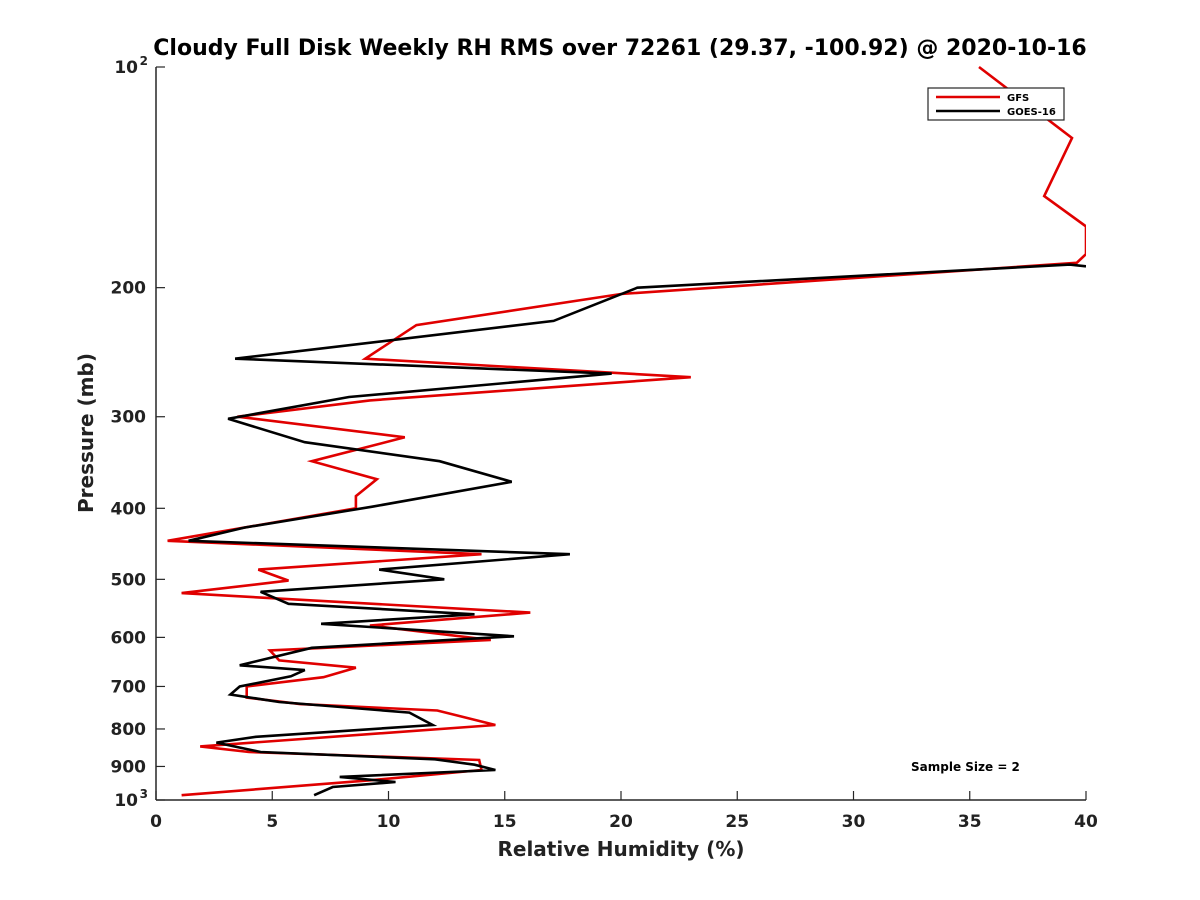 Image resolution: width=1200 pixels, height=900 pixels. What do you see at coordinates (1031, 112) in the screenshot?
I see `legend-label: GOES-16` at bounding box center [1031, 112].